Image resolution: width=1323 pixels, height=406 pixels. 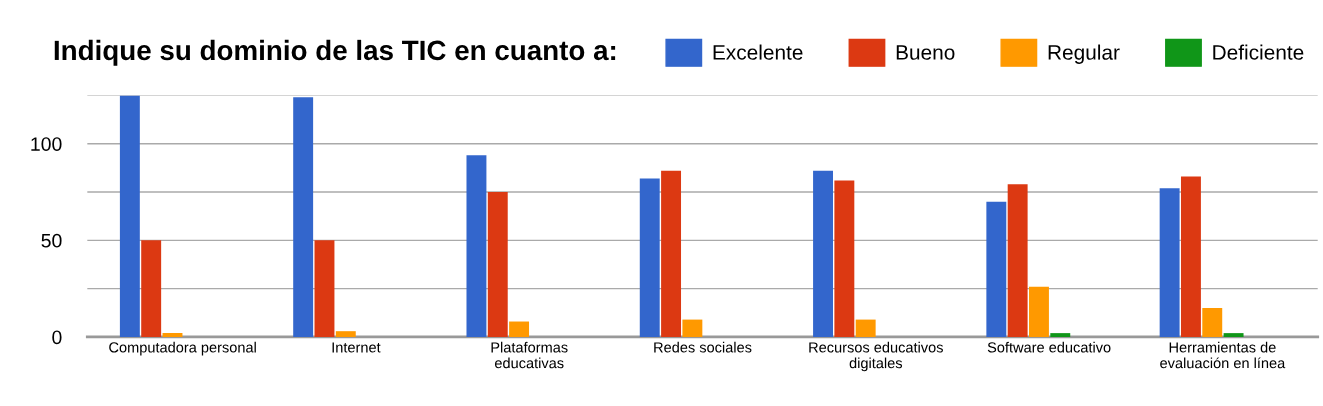 What do you see at coordinates (758, 52) in the screenshot?
I see `legend-label: Excelente` at bounding box center [758, 52].